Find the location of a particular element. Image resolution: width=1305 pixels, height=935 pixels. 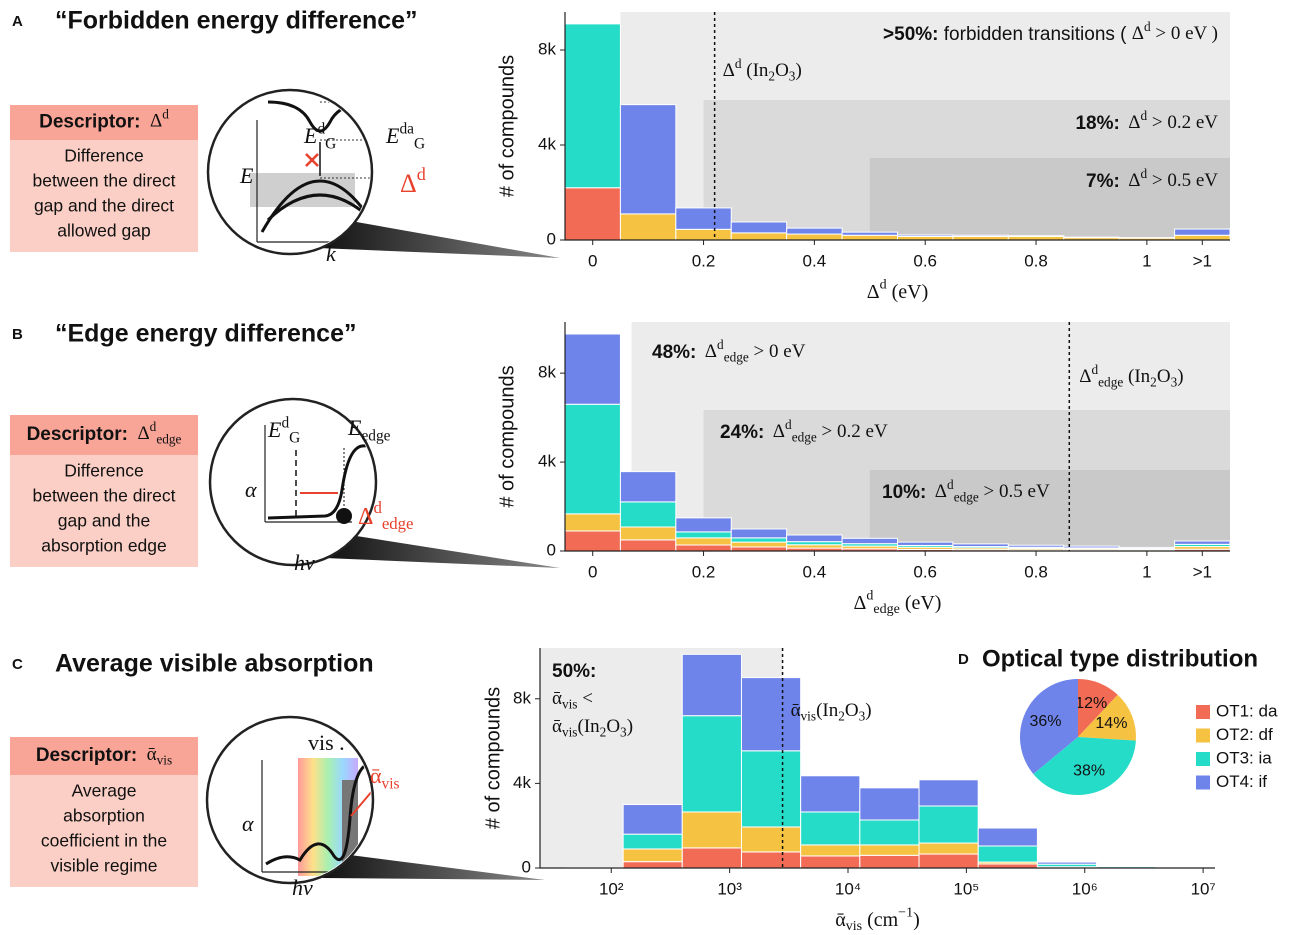

inset-b is located at coordinates (293, 482).